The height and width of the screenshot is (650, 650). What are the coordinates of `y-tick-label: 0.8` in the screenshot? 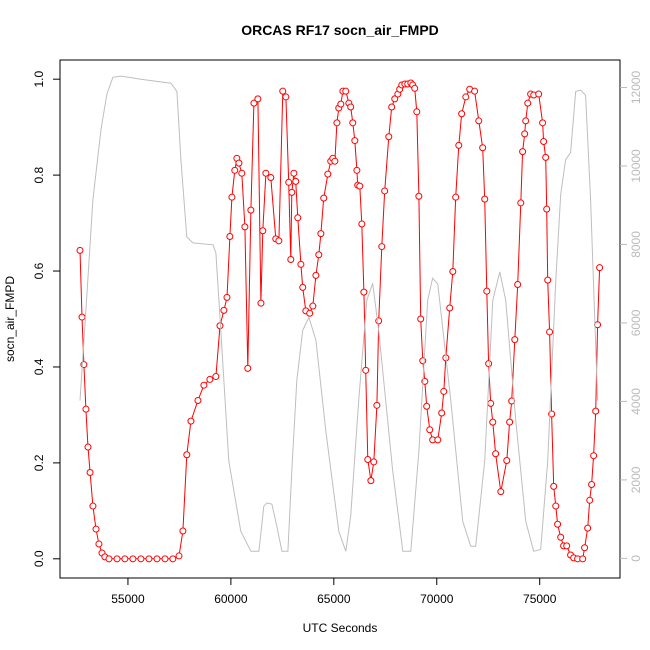 It's located at (39, 174).